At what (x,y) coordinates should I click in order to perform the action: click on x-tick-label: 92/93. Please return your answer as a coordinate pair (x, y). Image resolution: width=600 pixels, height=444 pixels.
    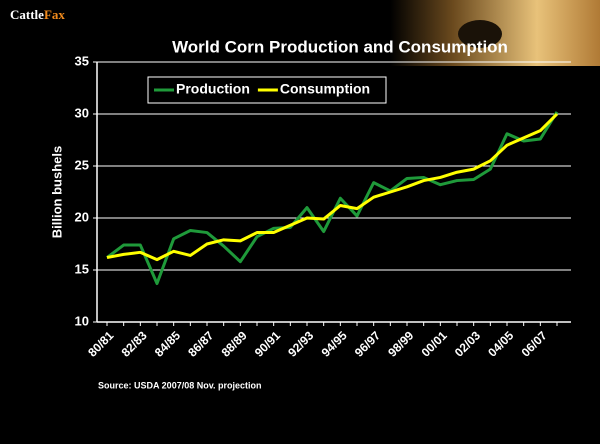
    Looking at the image, I should click on (300, 343).